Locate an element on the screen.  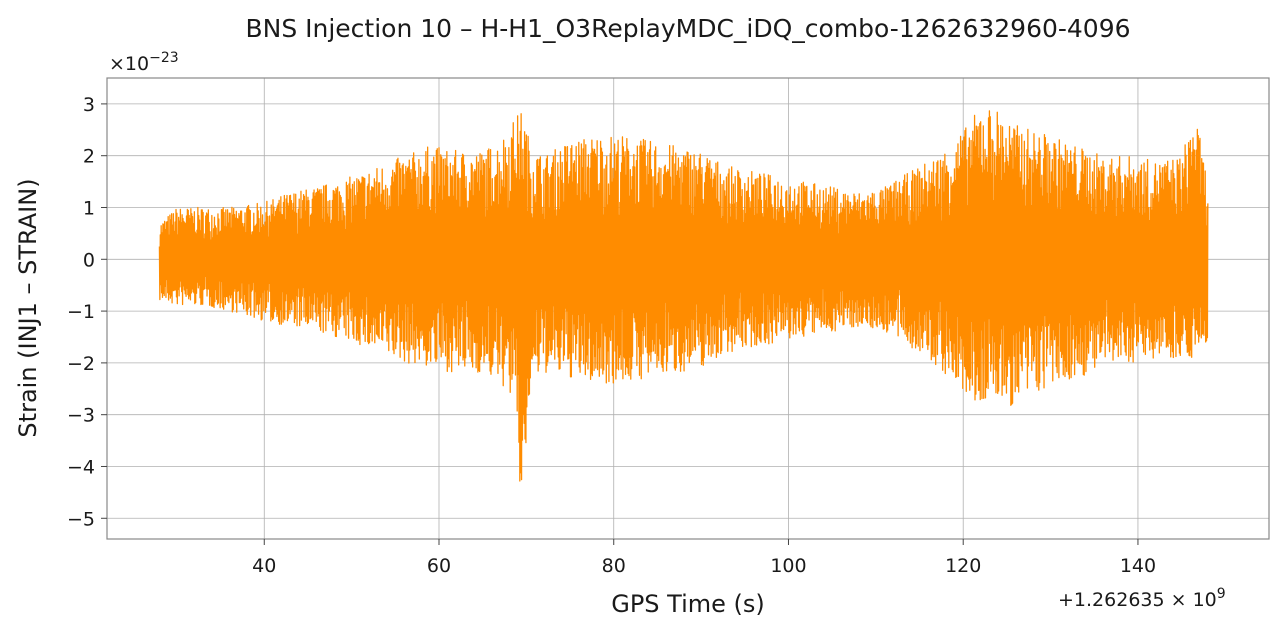
x-tick-label: 60 is located at coordinates (439, 566).